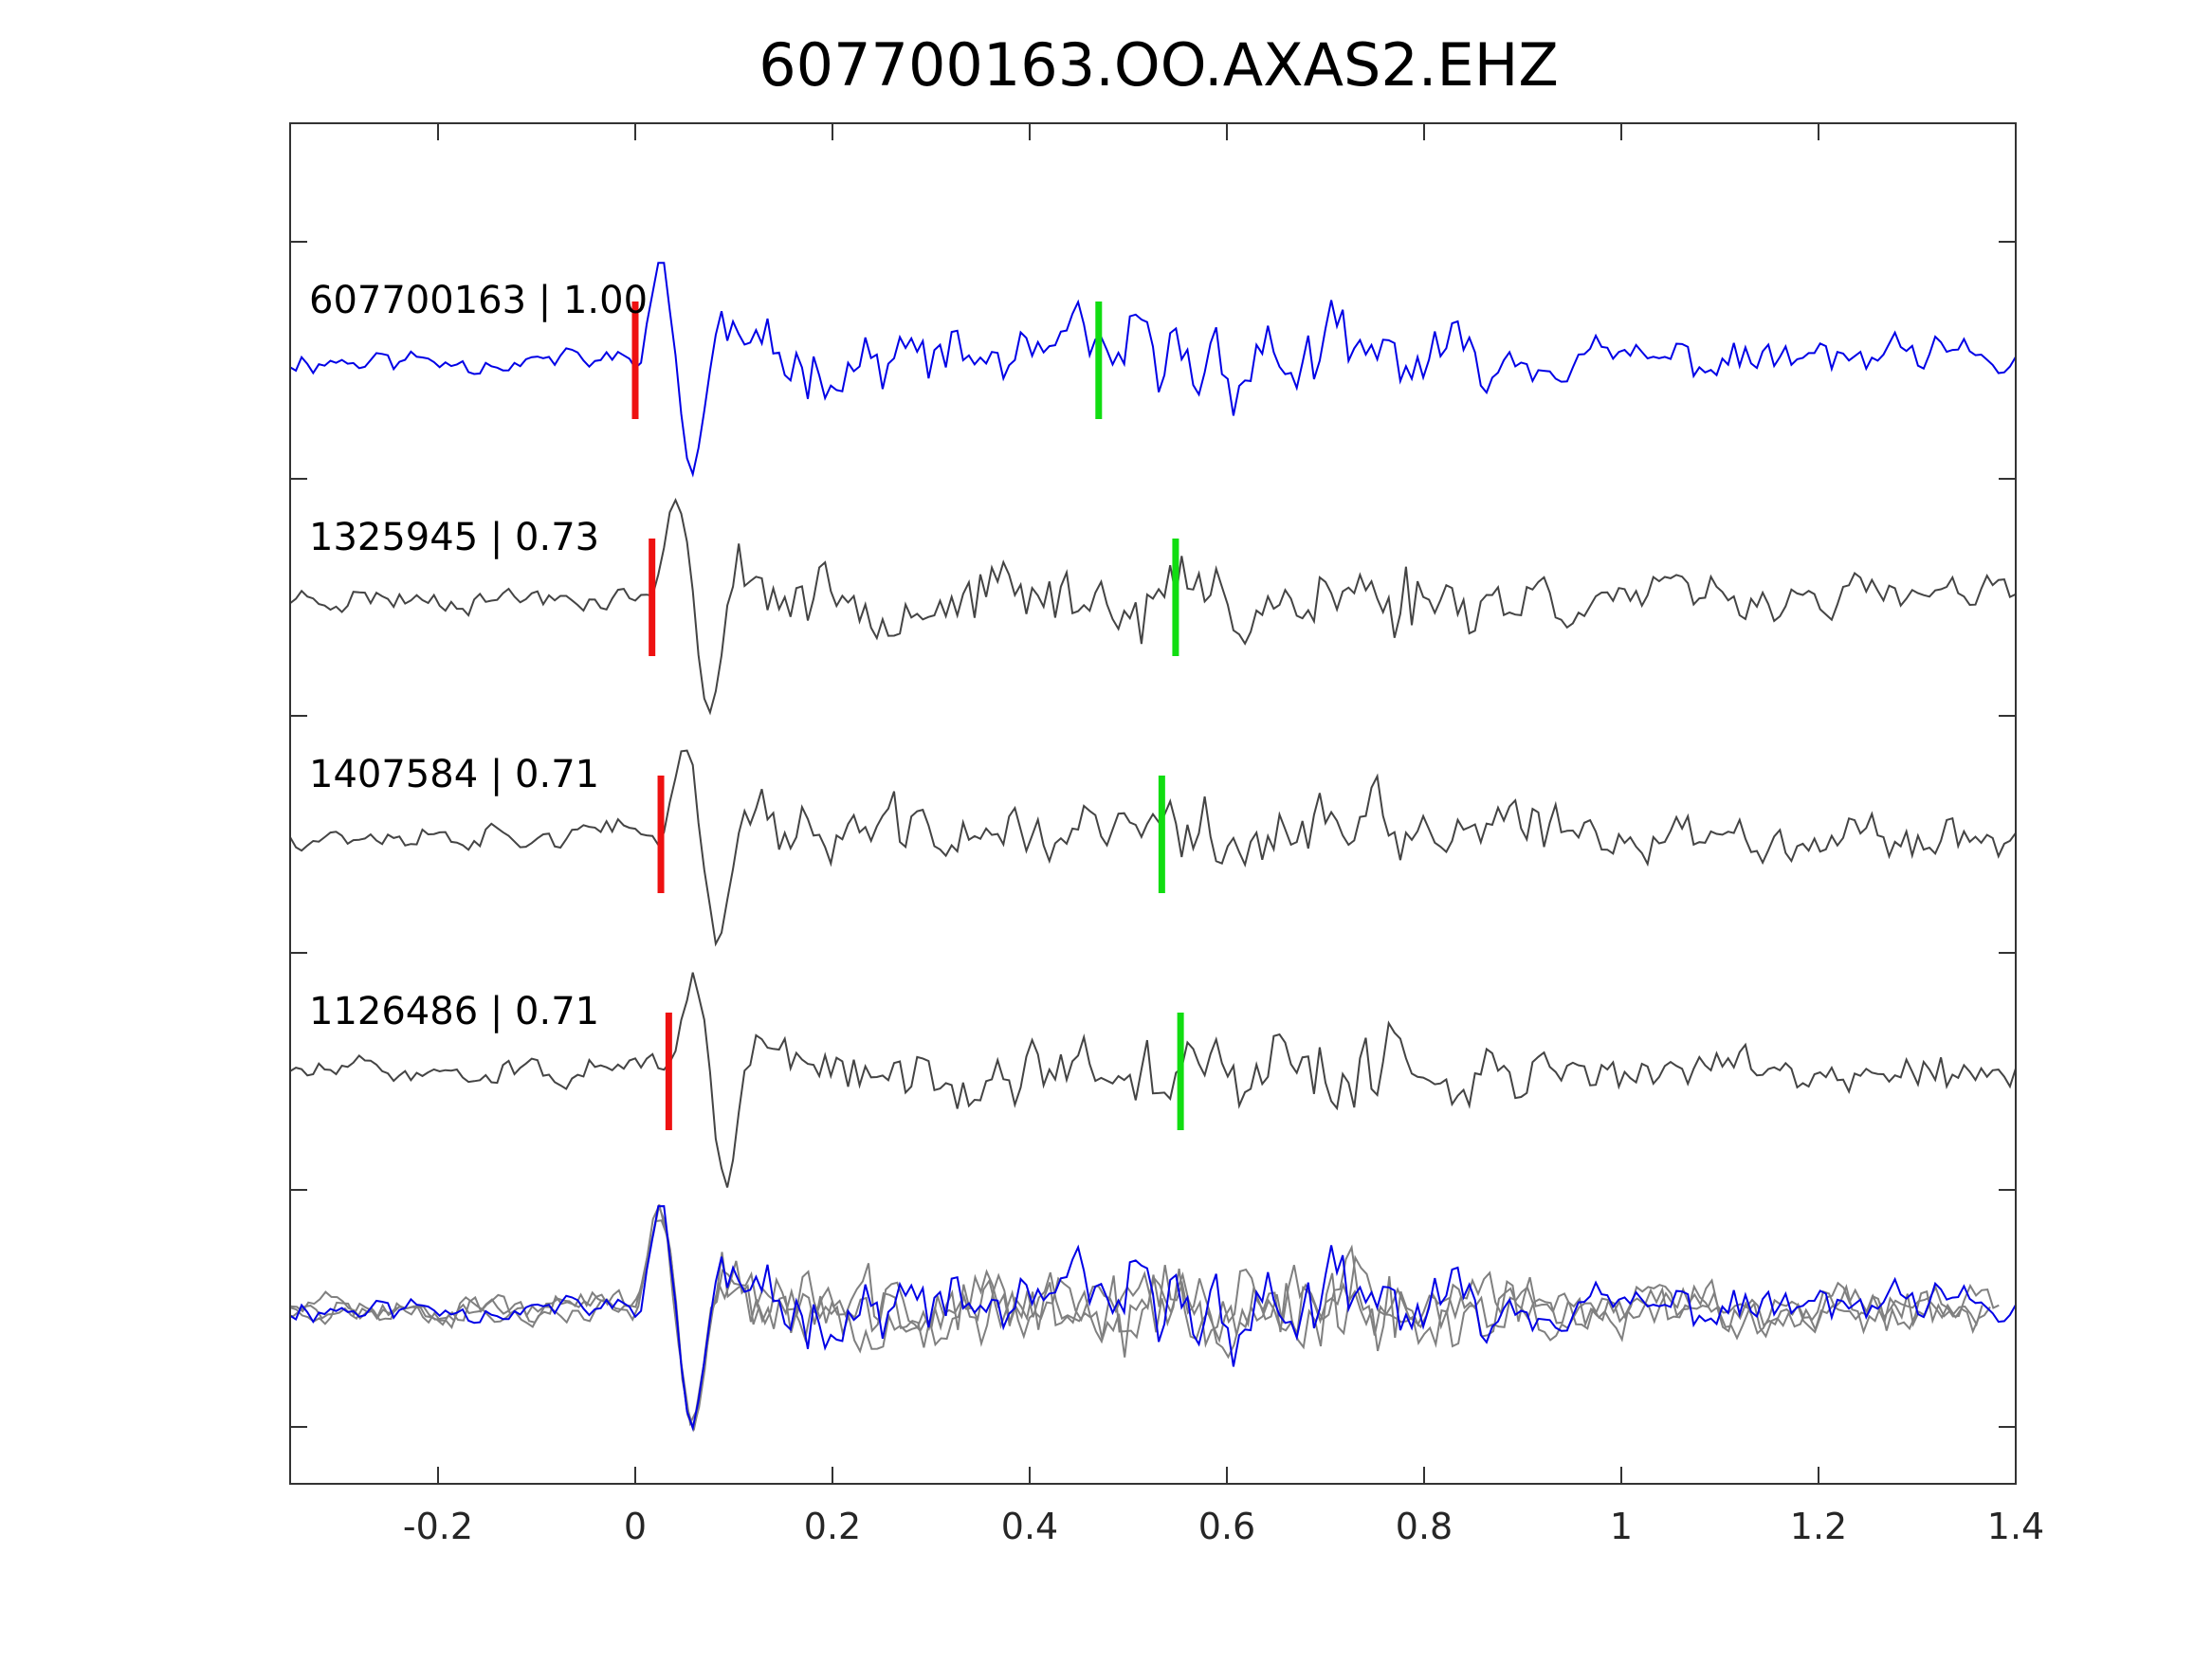  Describe the element at coordinates (832, 1526) in the screenshot. I see `x-tick-label: 0.2` at that location.